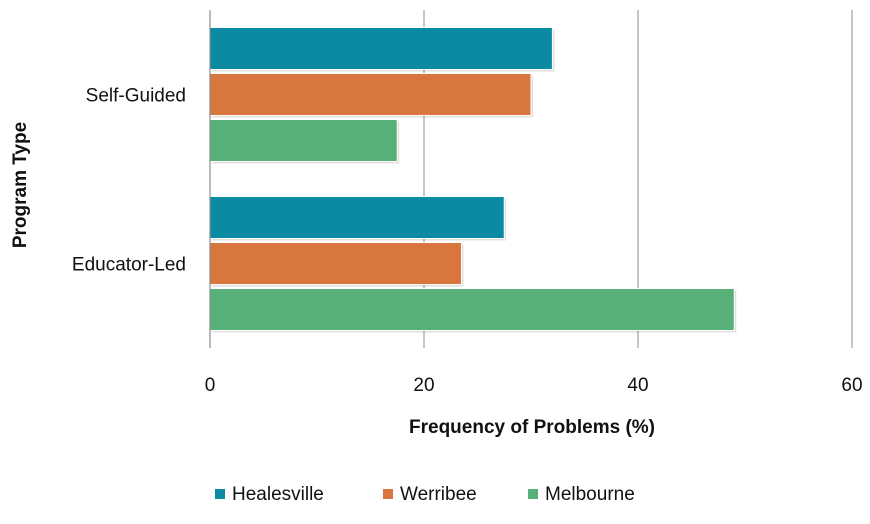 The height and width of the screenshot is (524, 870). What do you see at coordinates (533, 494) in the screenshot?
I see `legend-swatch-melbourne` at bounding box center [533, 494].